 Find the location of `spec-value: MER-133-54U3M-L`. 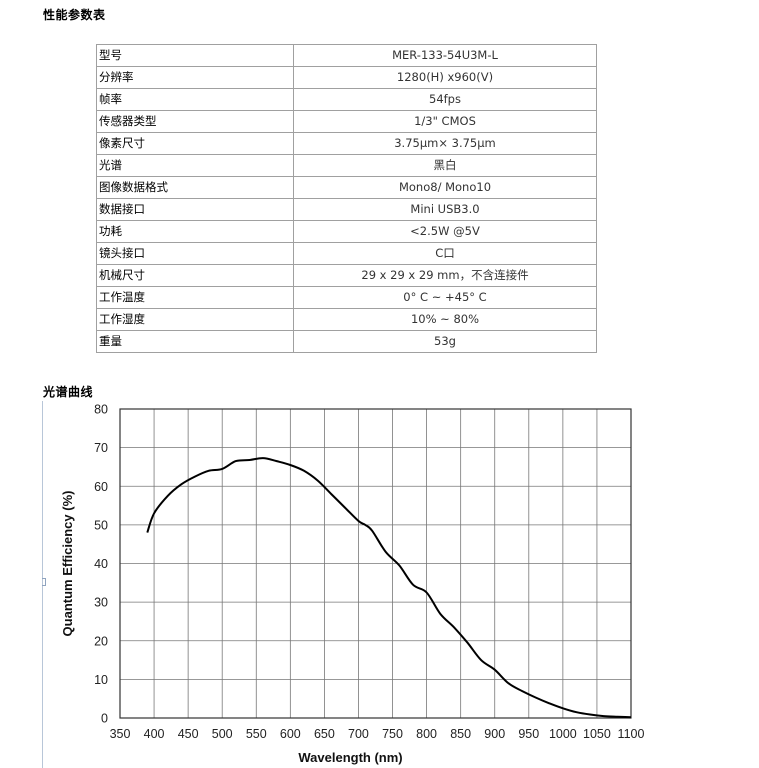

spec-value: MER-133-54U3M-L is located at coordinates (445, 55).